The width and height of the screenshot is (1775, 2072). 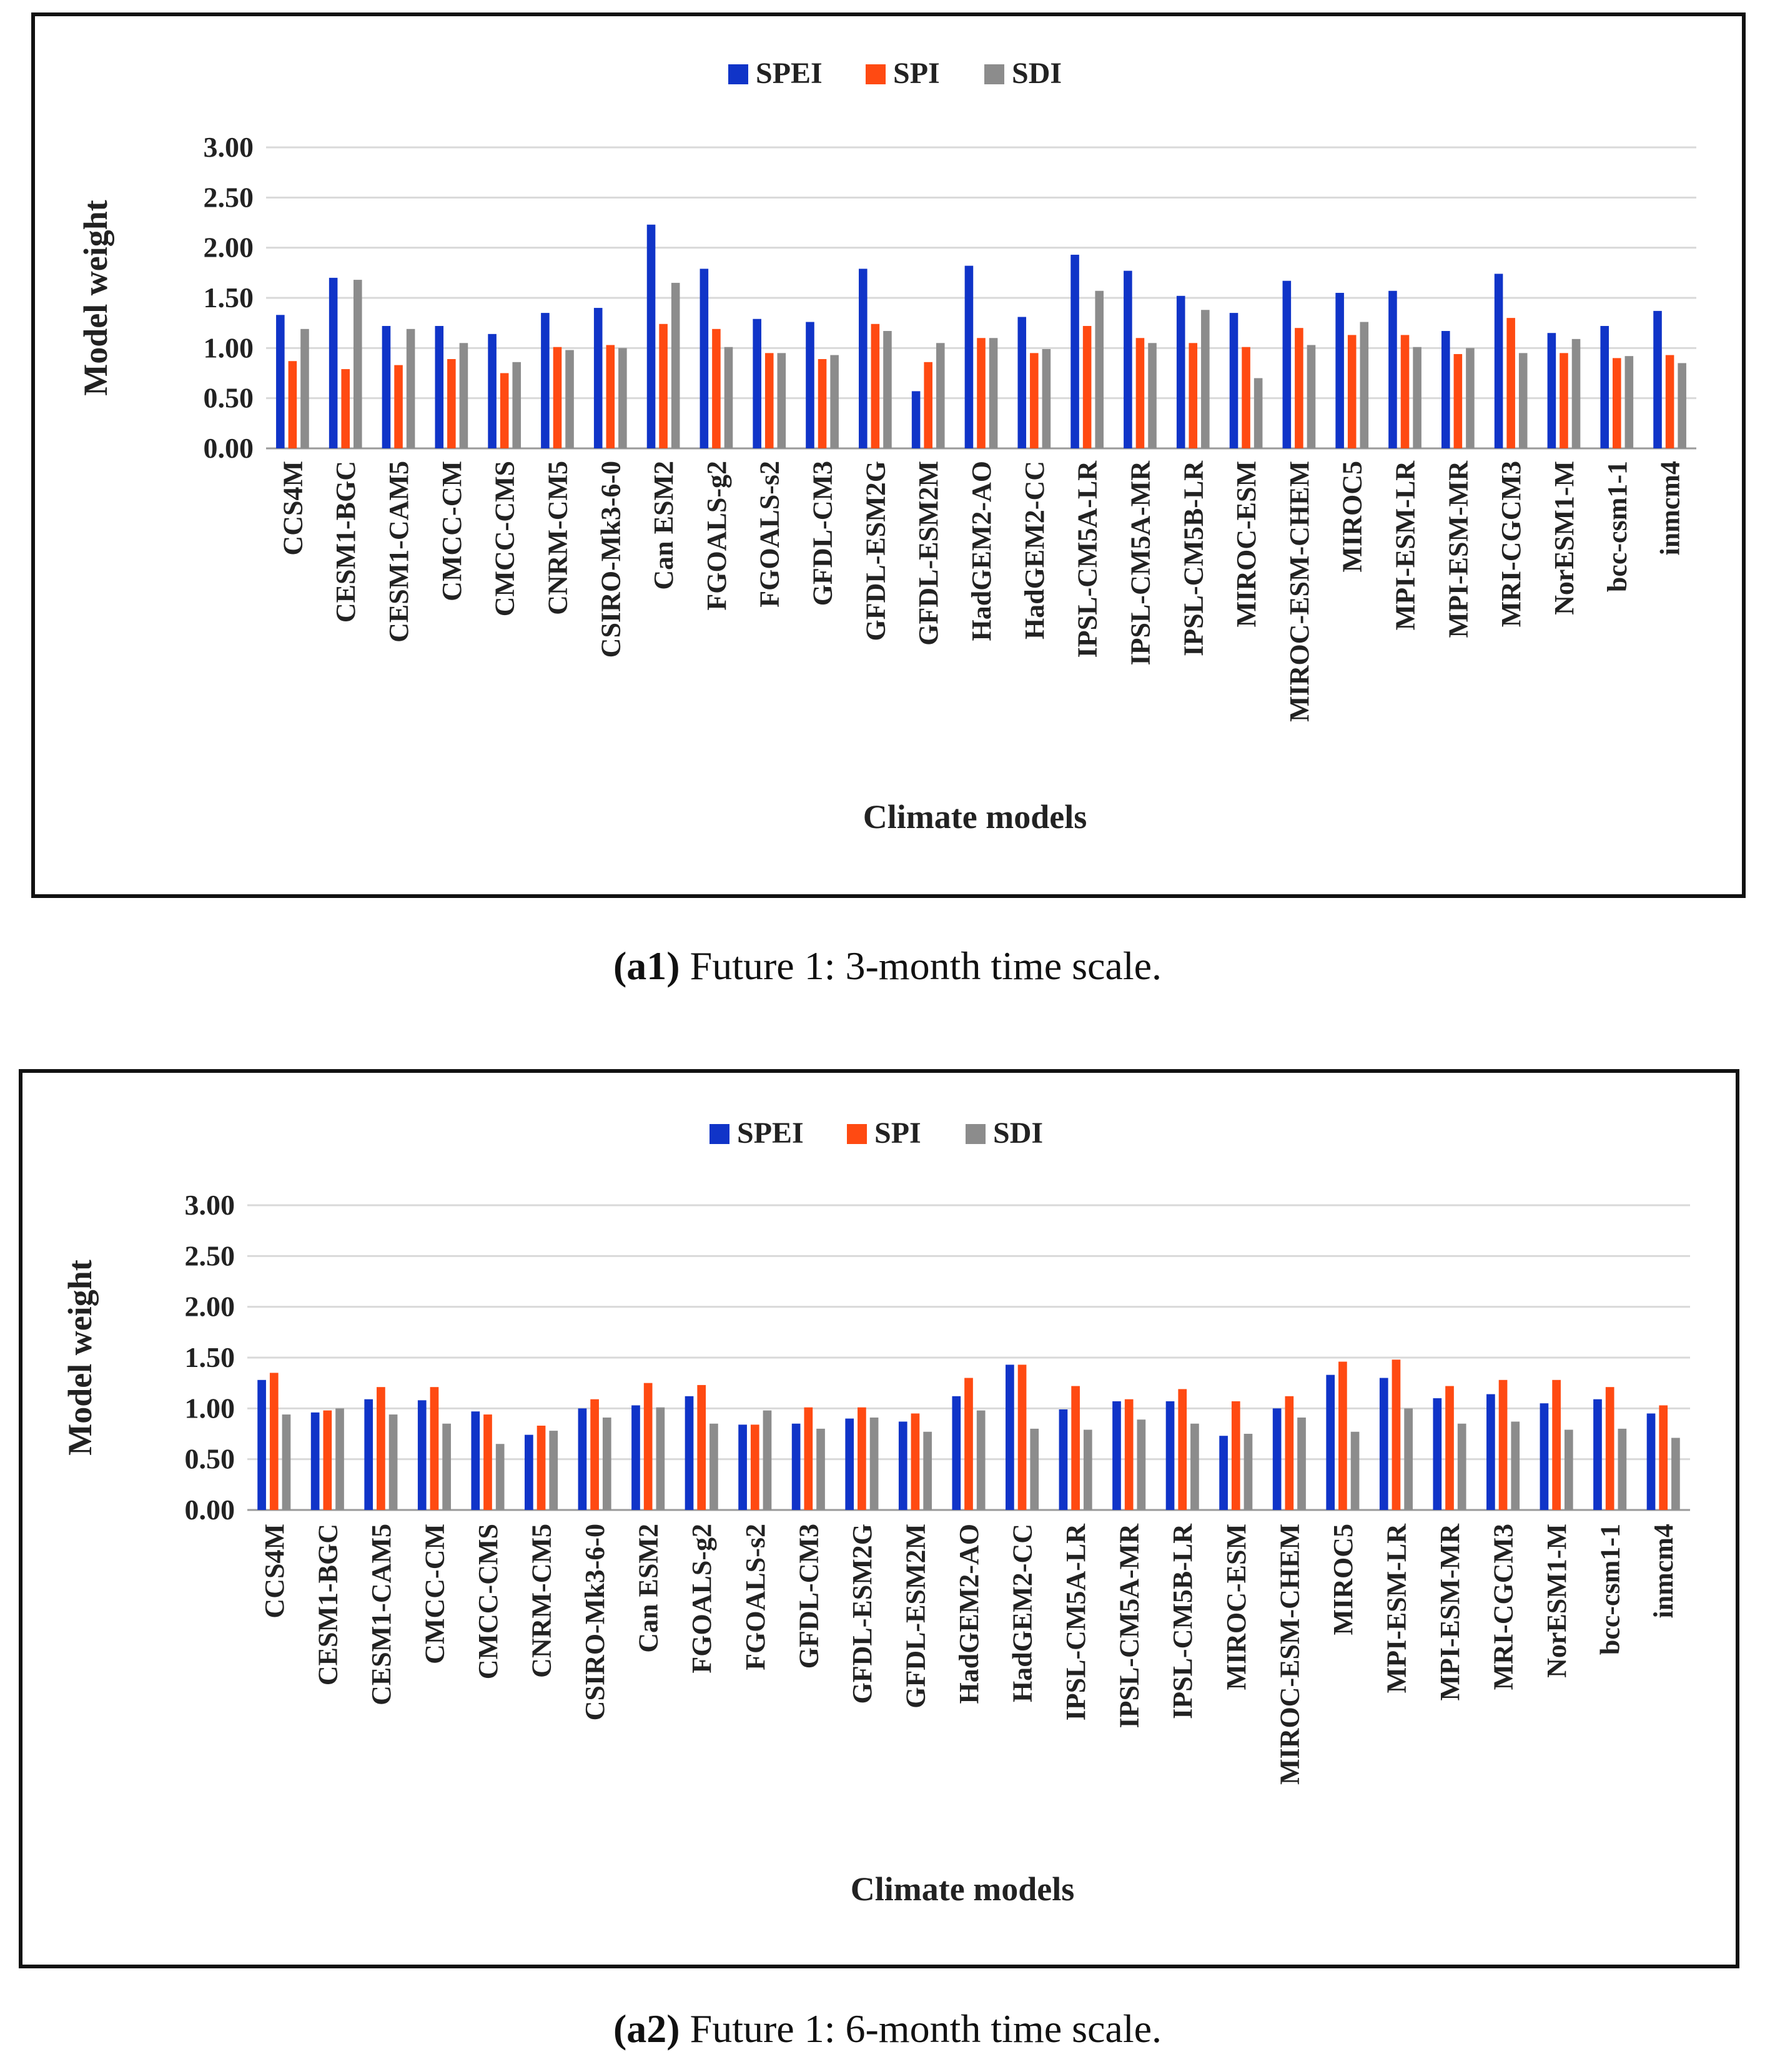 I want to click on x-tick-label-cesm1-bgc: CESM1-BGC, so click(x=346, y=542).